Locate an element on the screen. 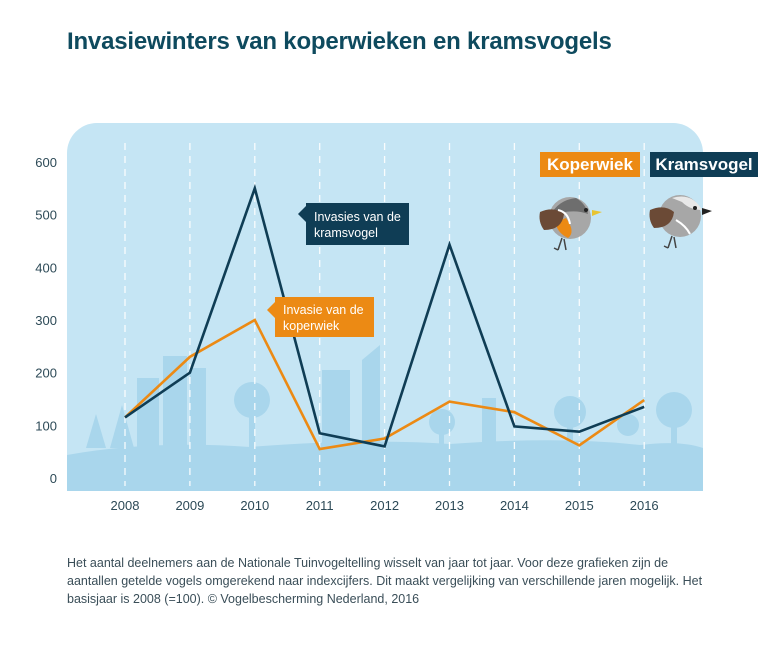 The image size is (770, 665). x-tick-label: 2016 is located at coordinates (644, 505).